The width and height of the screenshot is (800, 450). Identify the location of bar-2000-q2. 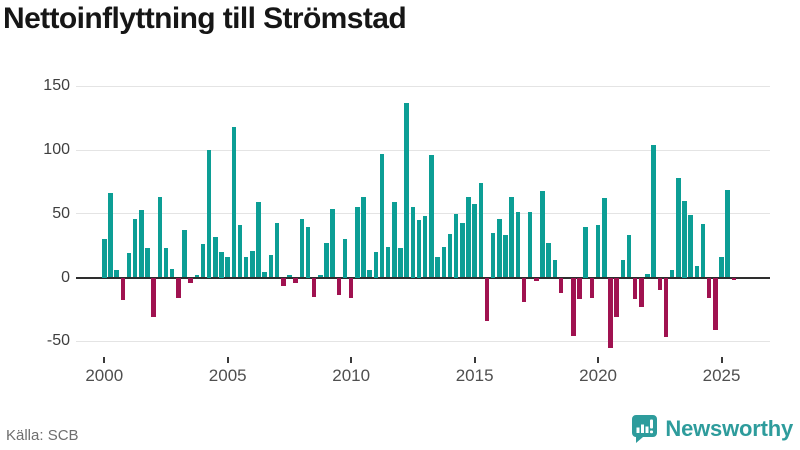
(110, 235).